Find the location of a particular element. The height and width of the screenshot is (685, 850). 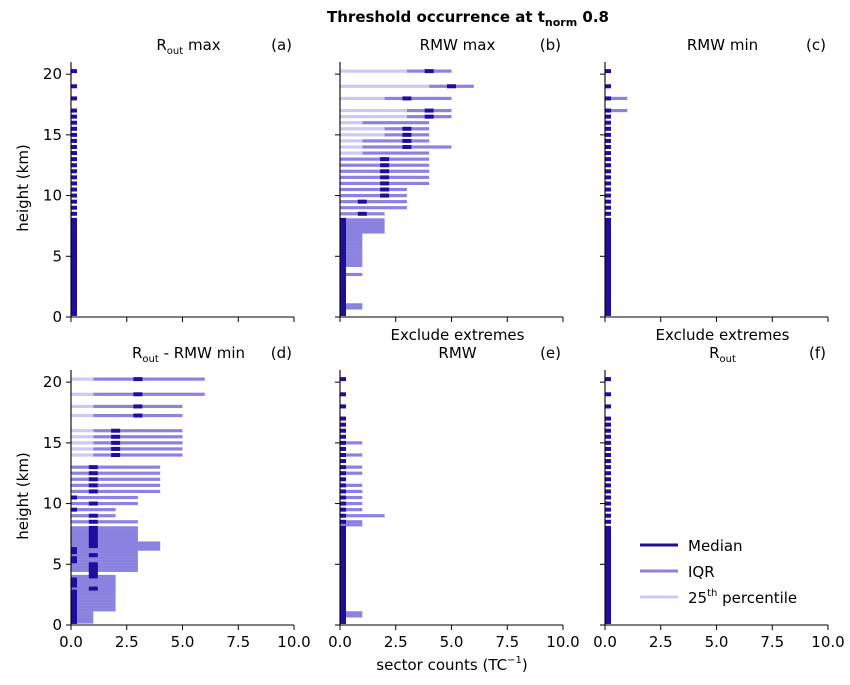

y-tick-label: 20 is located at coordinates (52, 74).